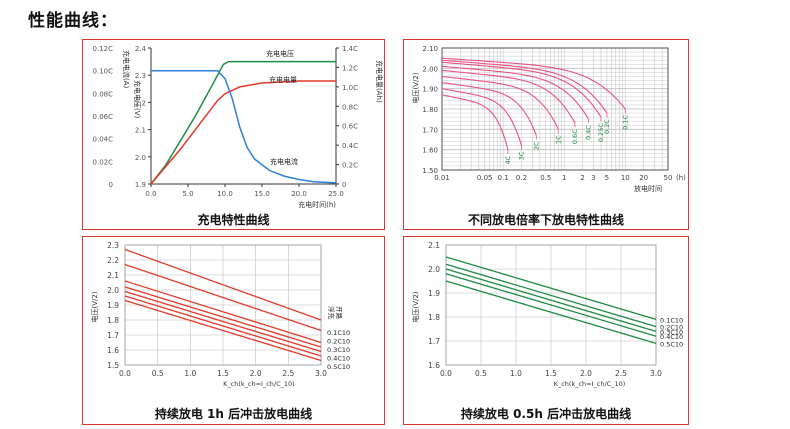  Describe the element at coordinates (113, 260) in the screenshot. I see `y-tick-label: 2.2` at that location.